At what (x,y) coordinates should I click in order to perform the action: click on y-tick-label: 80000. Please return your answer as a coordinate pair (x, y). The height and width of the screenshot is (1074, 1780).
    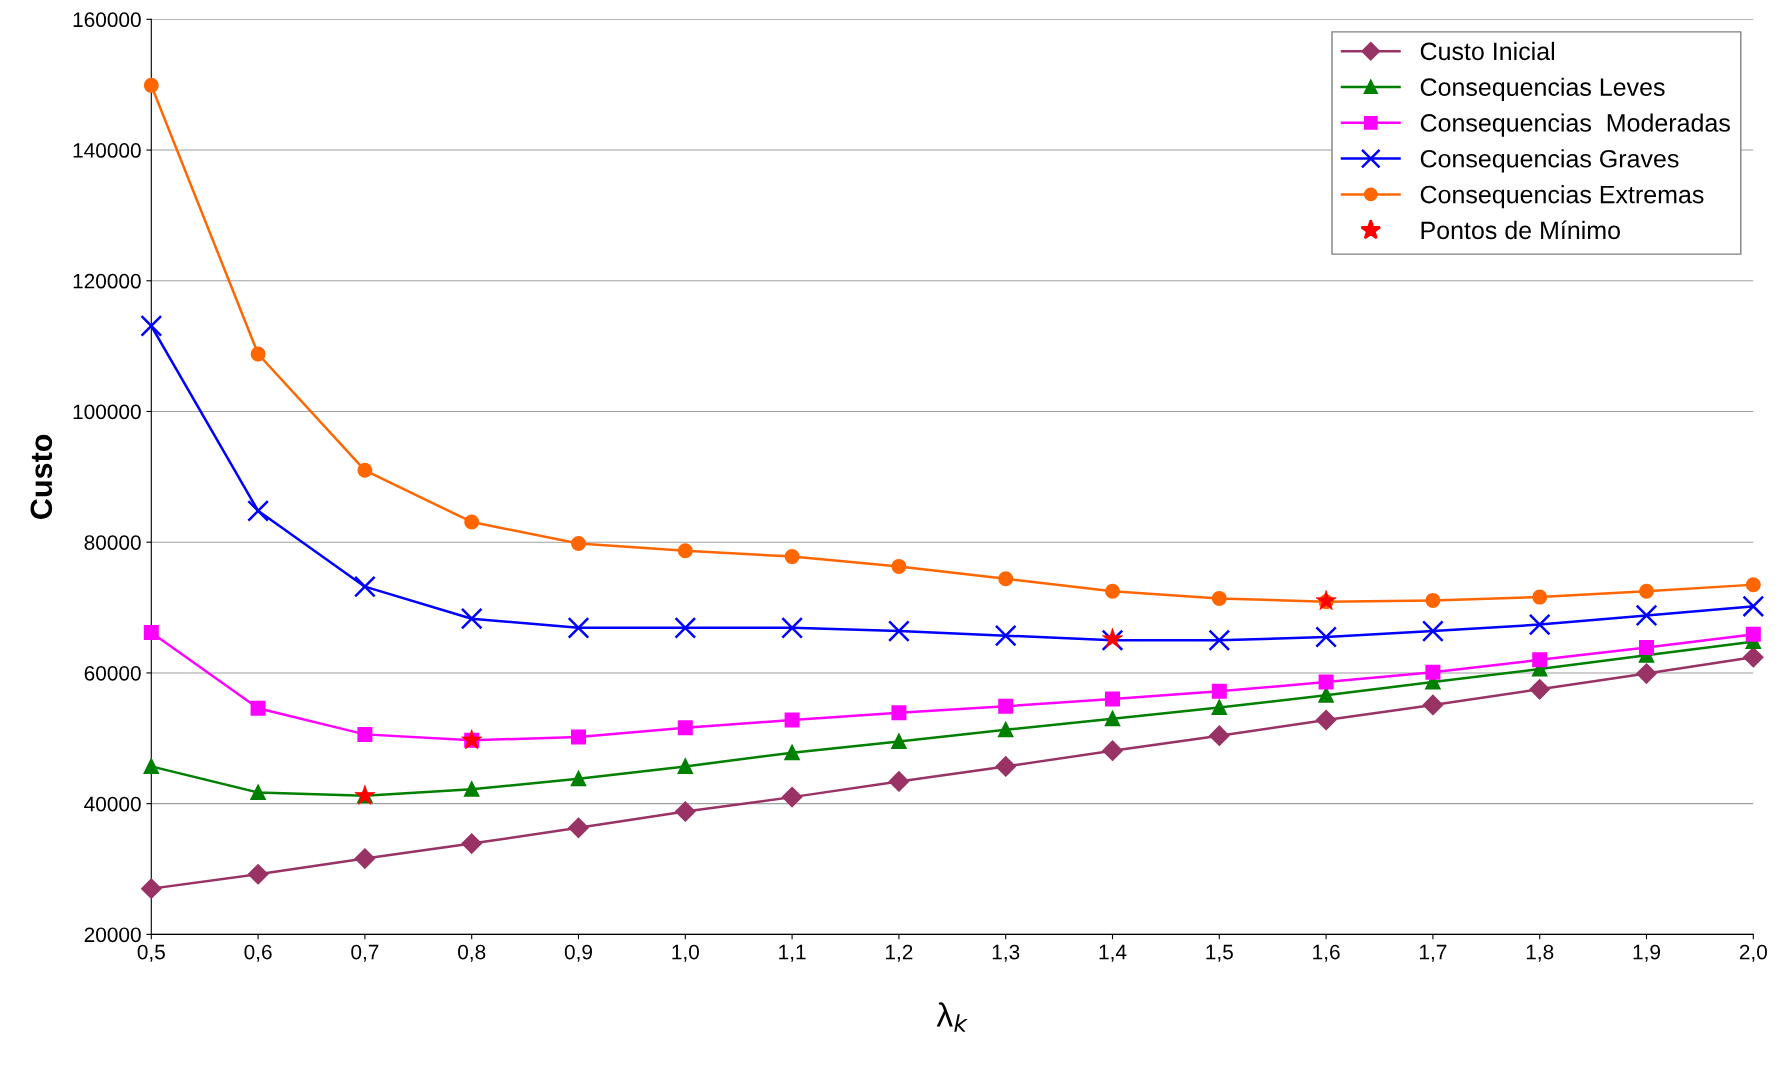
    Looking at the image, I should click on (112, 542).